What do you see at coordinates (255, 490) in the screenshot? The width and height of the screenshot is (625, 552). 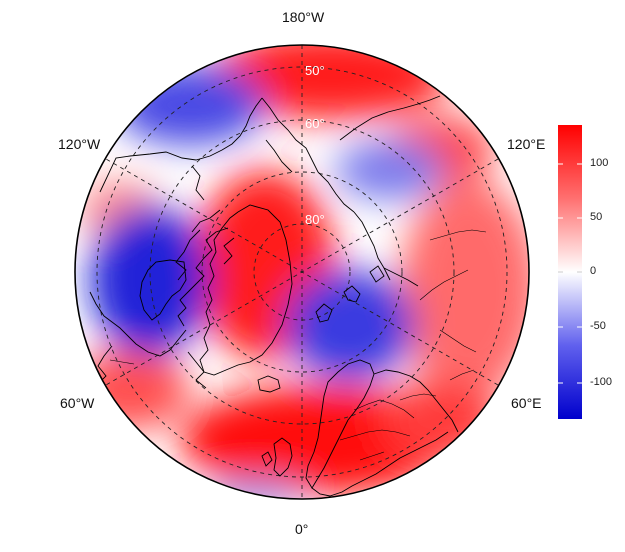 I see `anomaly-low-bottom` at bounding box center [255, 490].